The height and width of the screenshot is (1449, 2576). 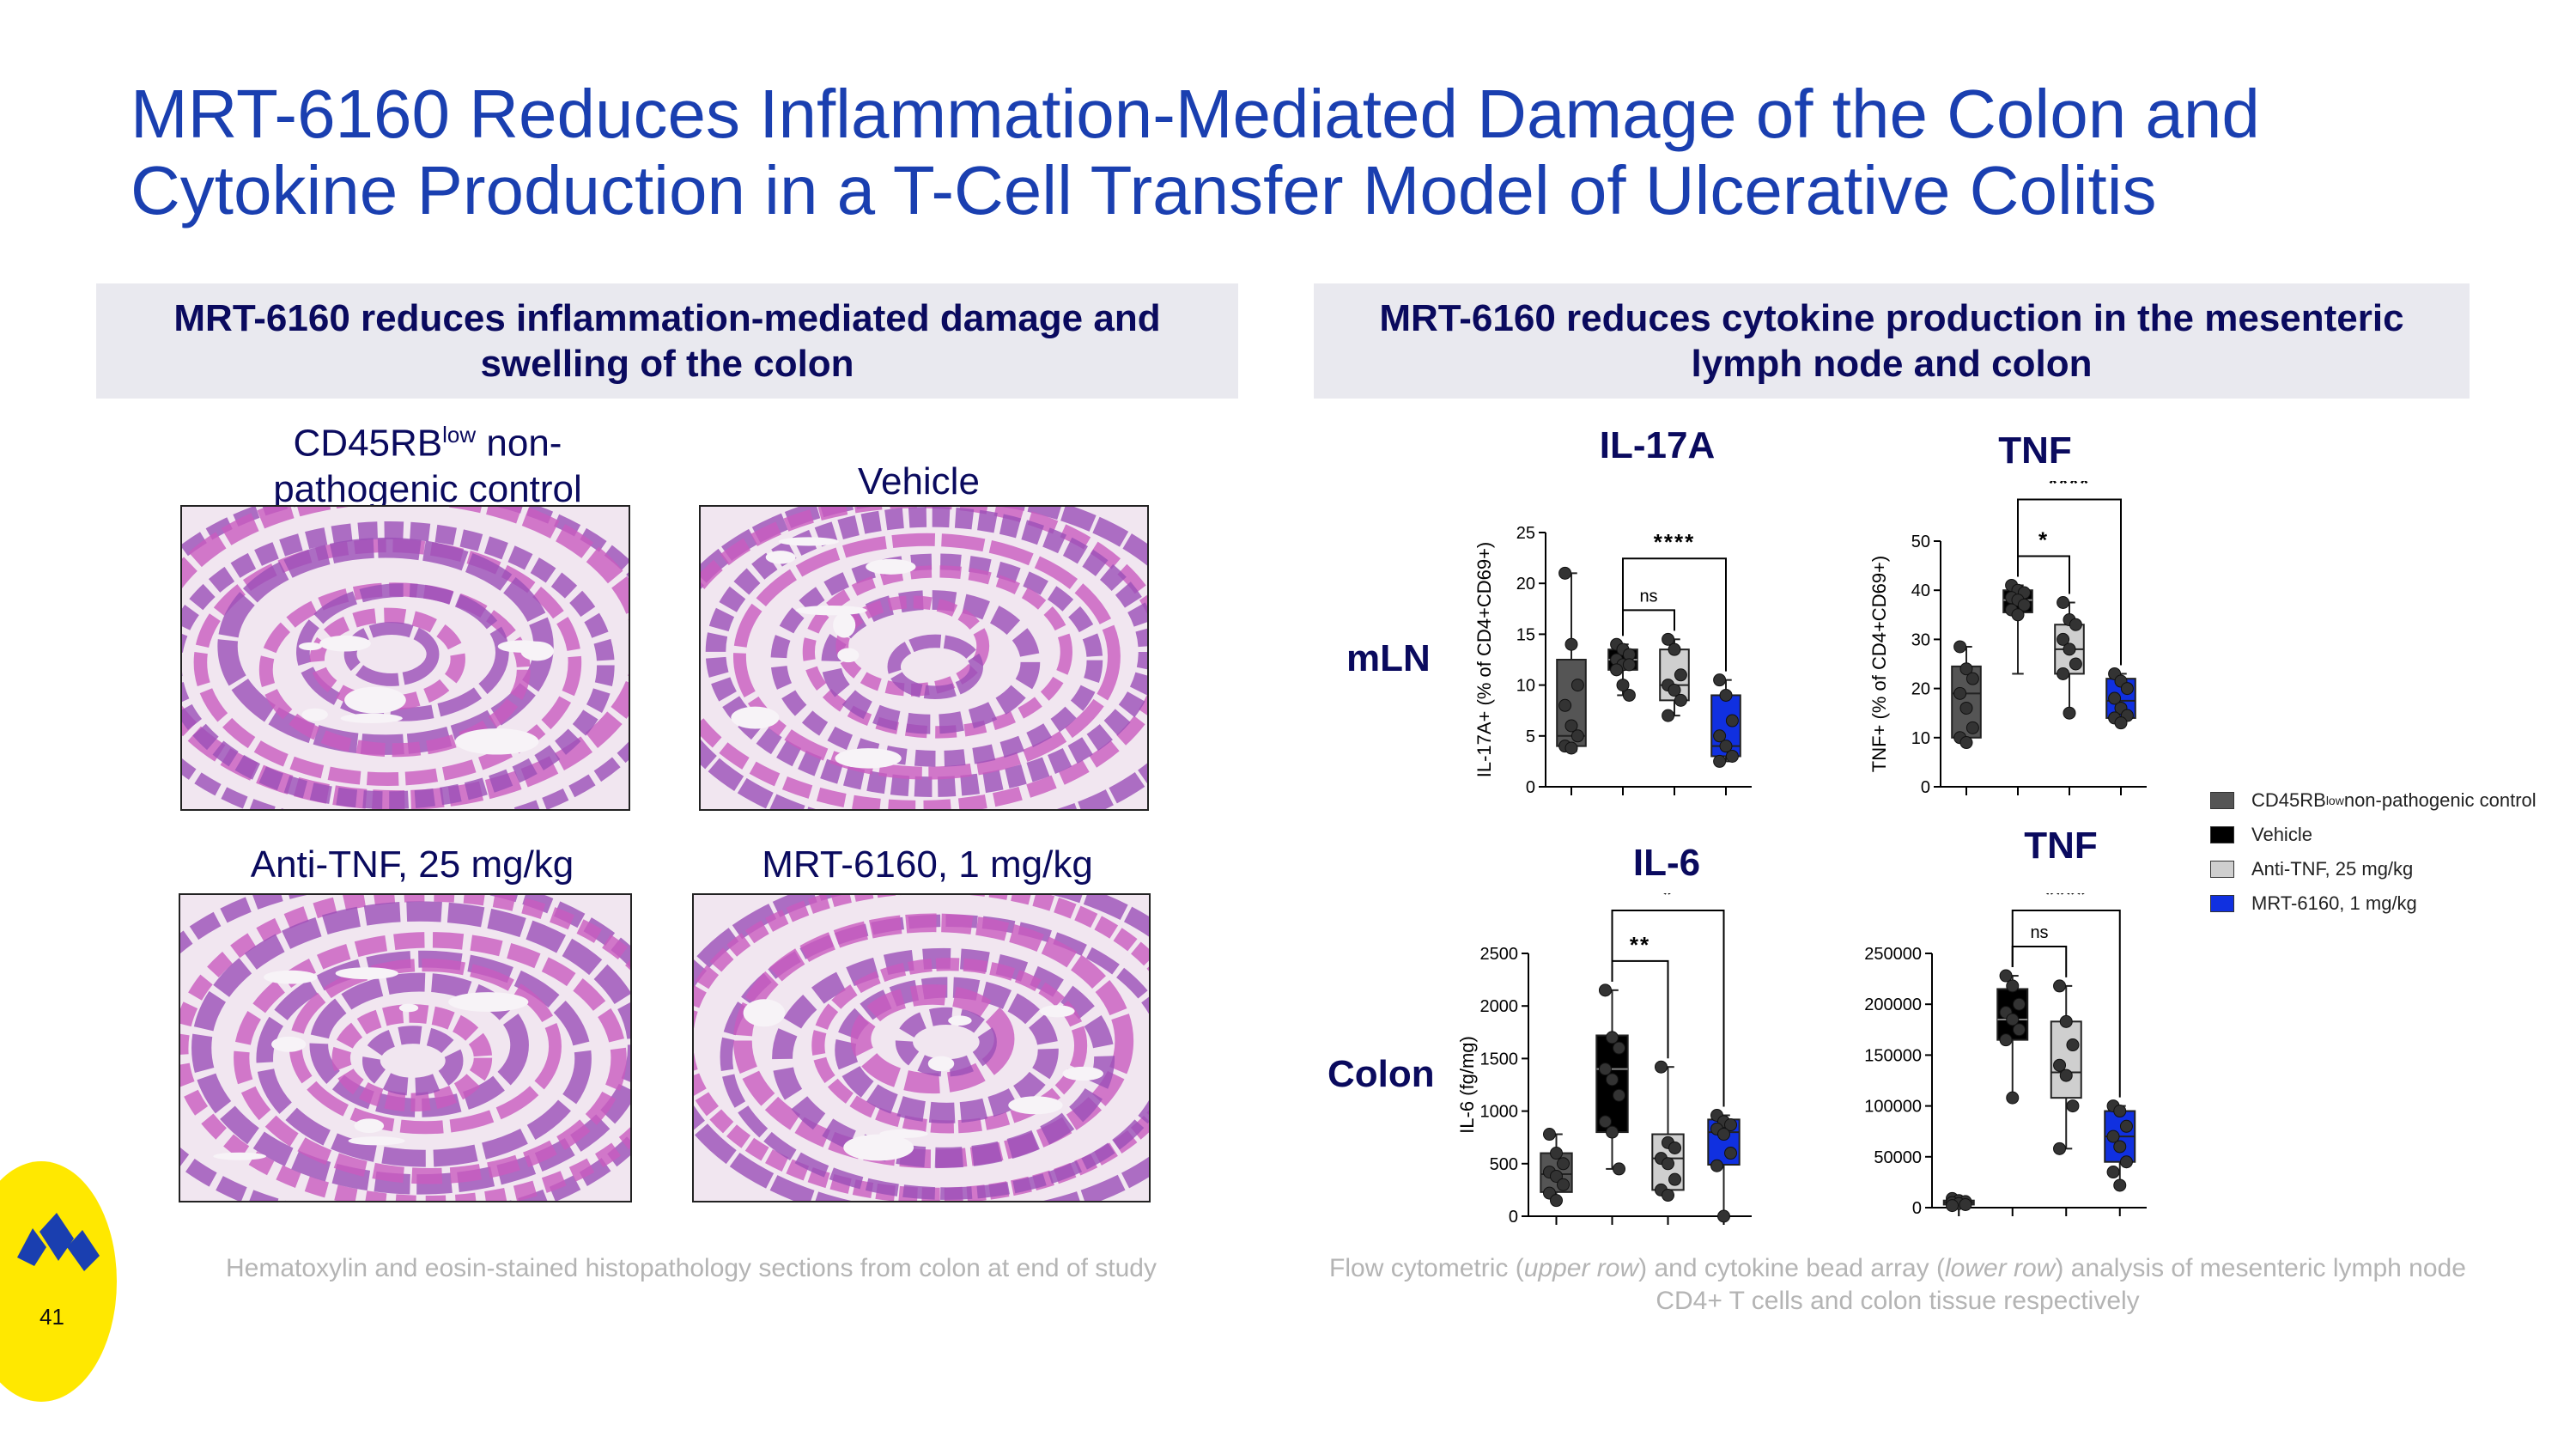 What do you see at coordinates (2005, 1055) in the screenshot?
I see `chart-tnf-colon: 0 50000 100000 150000 200000 250000 ns ****` at bounding box center [2005, 1055].